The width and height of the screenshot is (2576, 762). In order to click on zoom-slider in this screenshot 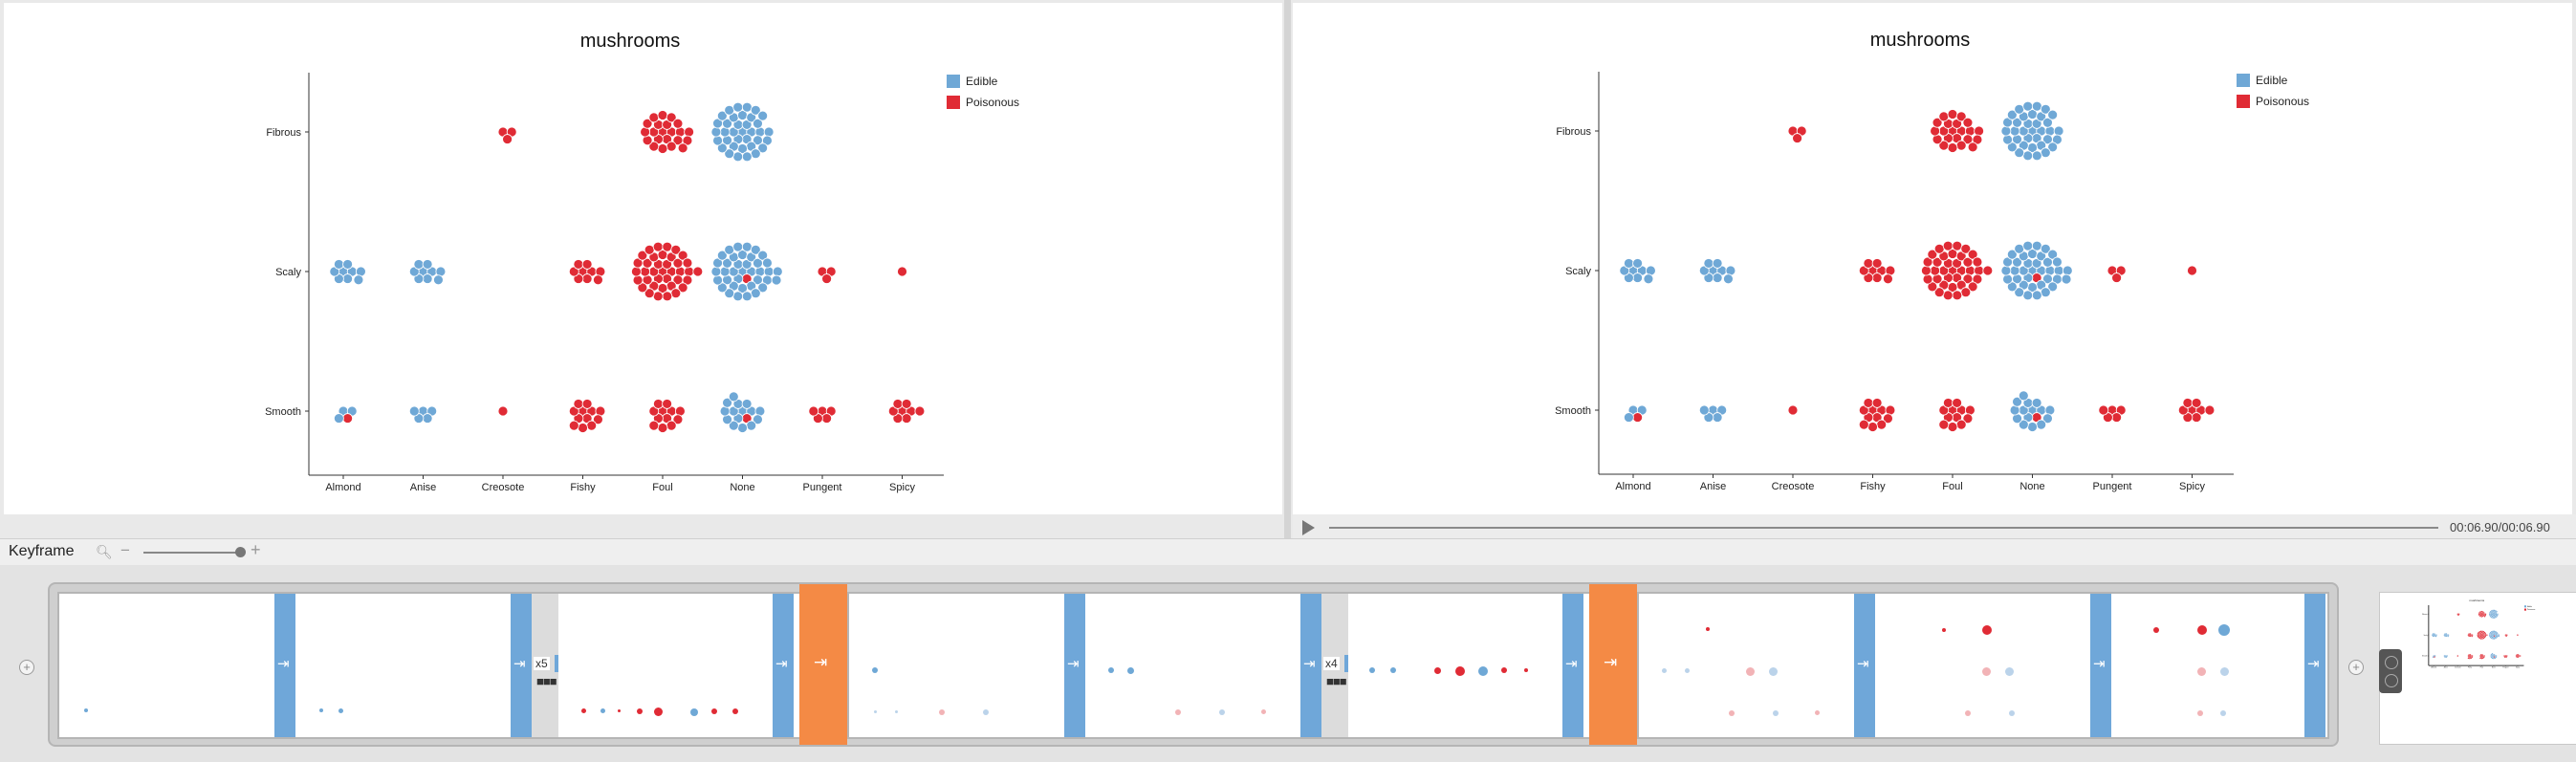, I will do `click(193, 553)`.